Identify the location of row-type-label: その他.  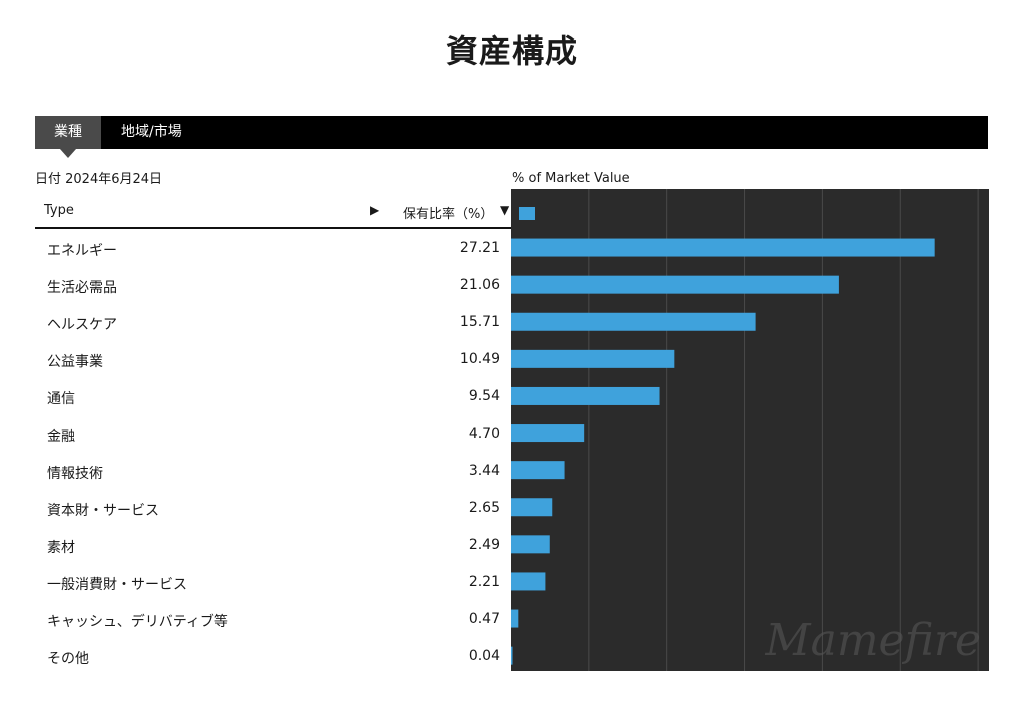
(68, 659).